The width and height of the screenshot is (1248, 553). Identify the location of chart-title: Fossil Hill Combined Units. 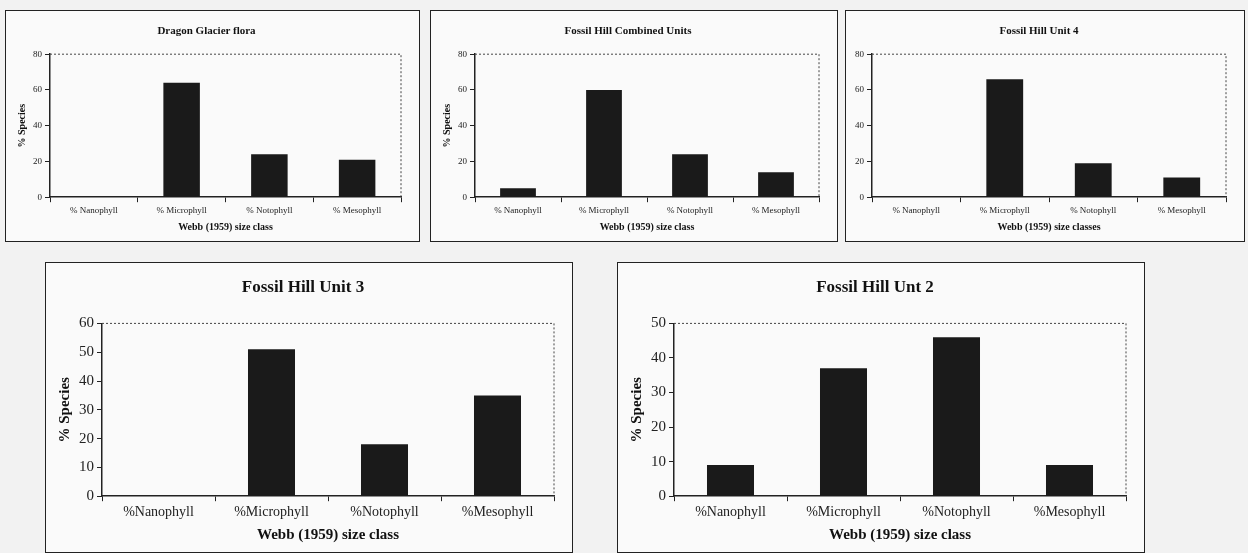
(628, 30).